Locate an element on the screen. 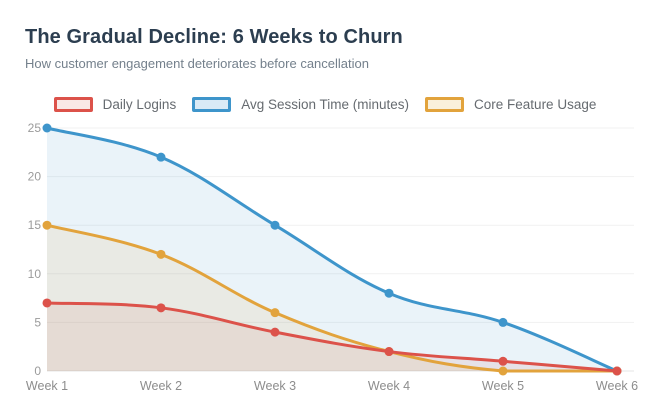 Image resolution: width=650 pixels, height=410 pixels. area-fill-daily-logins is located at coordinates (332, 336).